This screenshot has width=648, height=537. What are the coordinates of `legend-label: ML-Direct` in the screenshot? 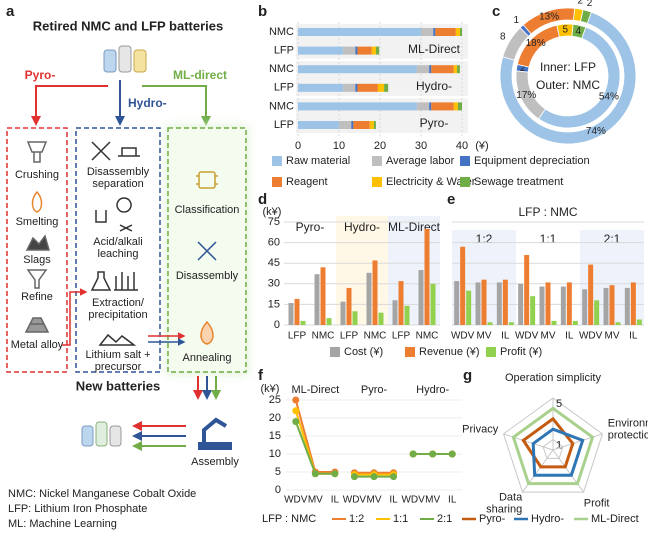 It's located at (615, 519).